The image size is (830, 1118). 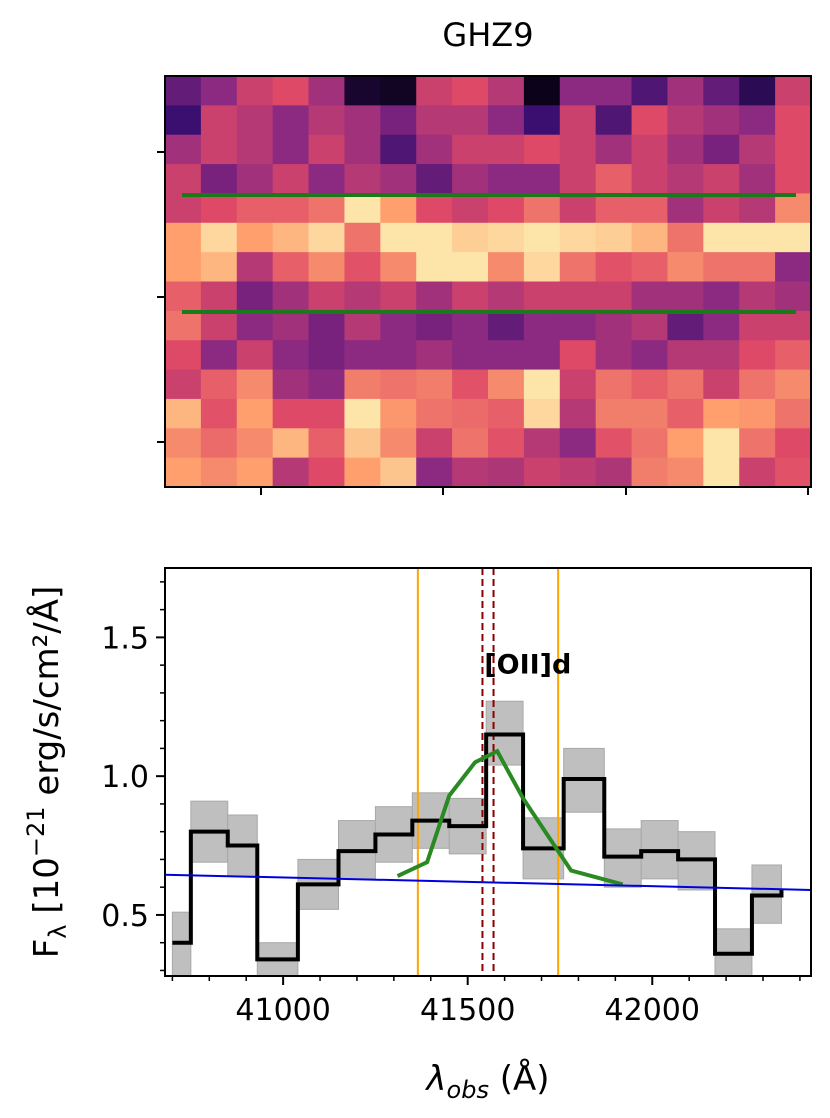 What do you see at coordinates (47, 949) in the screenshot?
I see `y-label-symbol: F` at bounding box center [47, 949].